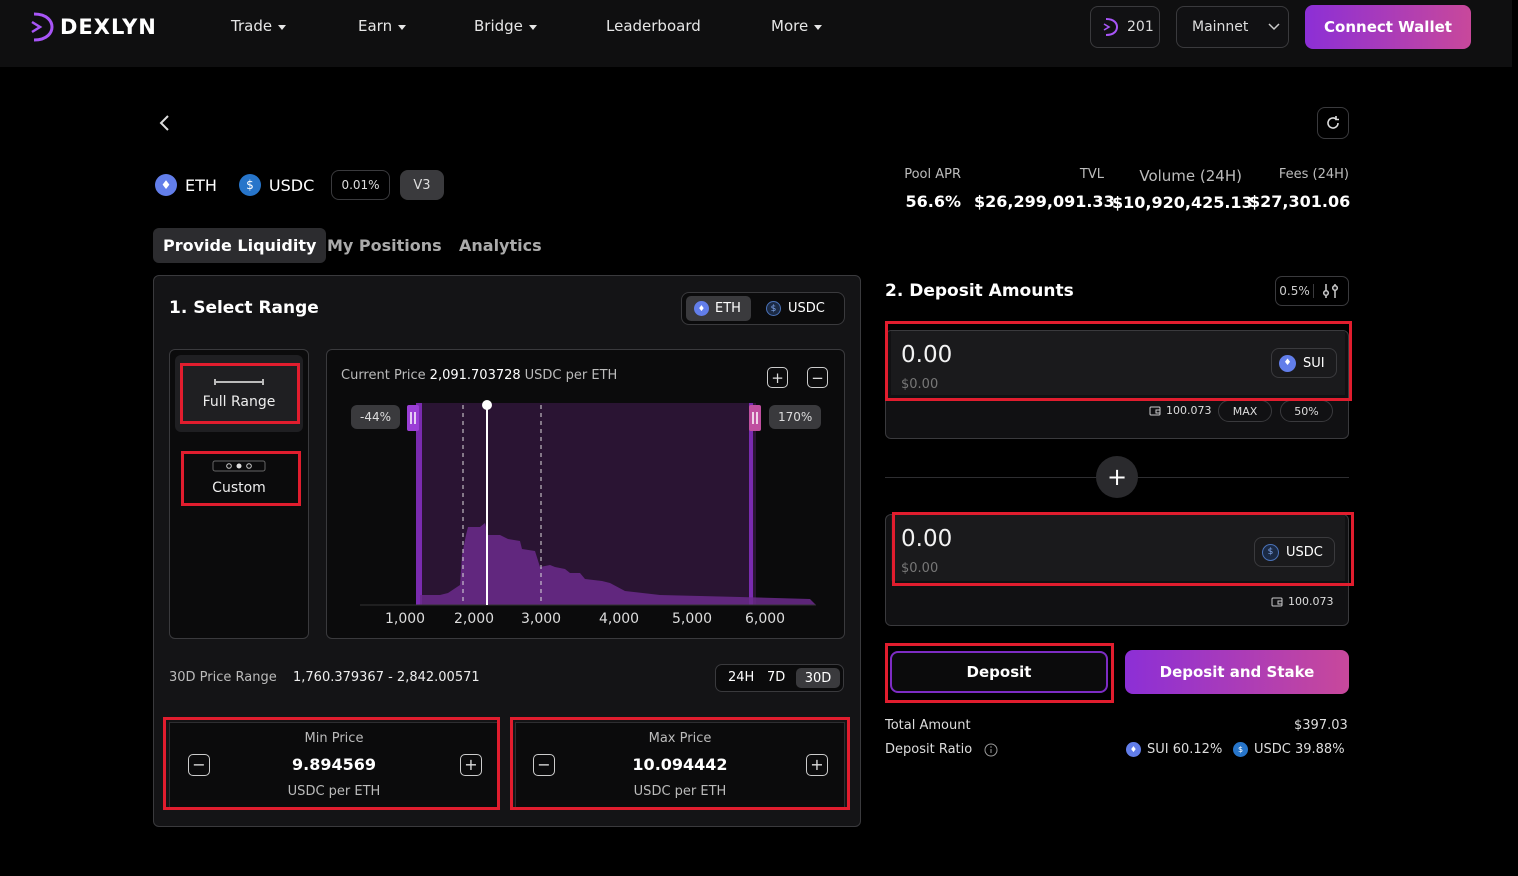  I want to click on max-price-box: Max Price 10.094442 USDC per ETH − +, so click(680, 765).